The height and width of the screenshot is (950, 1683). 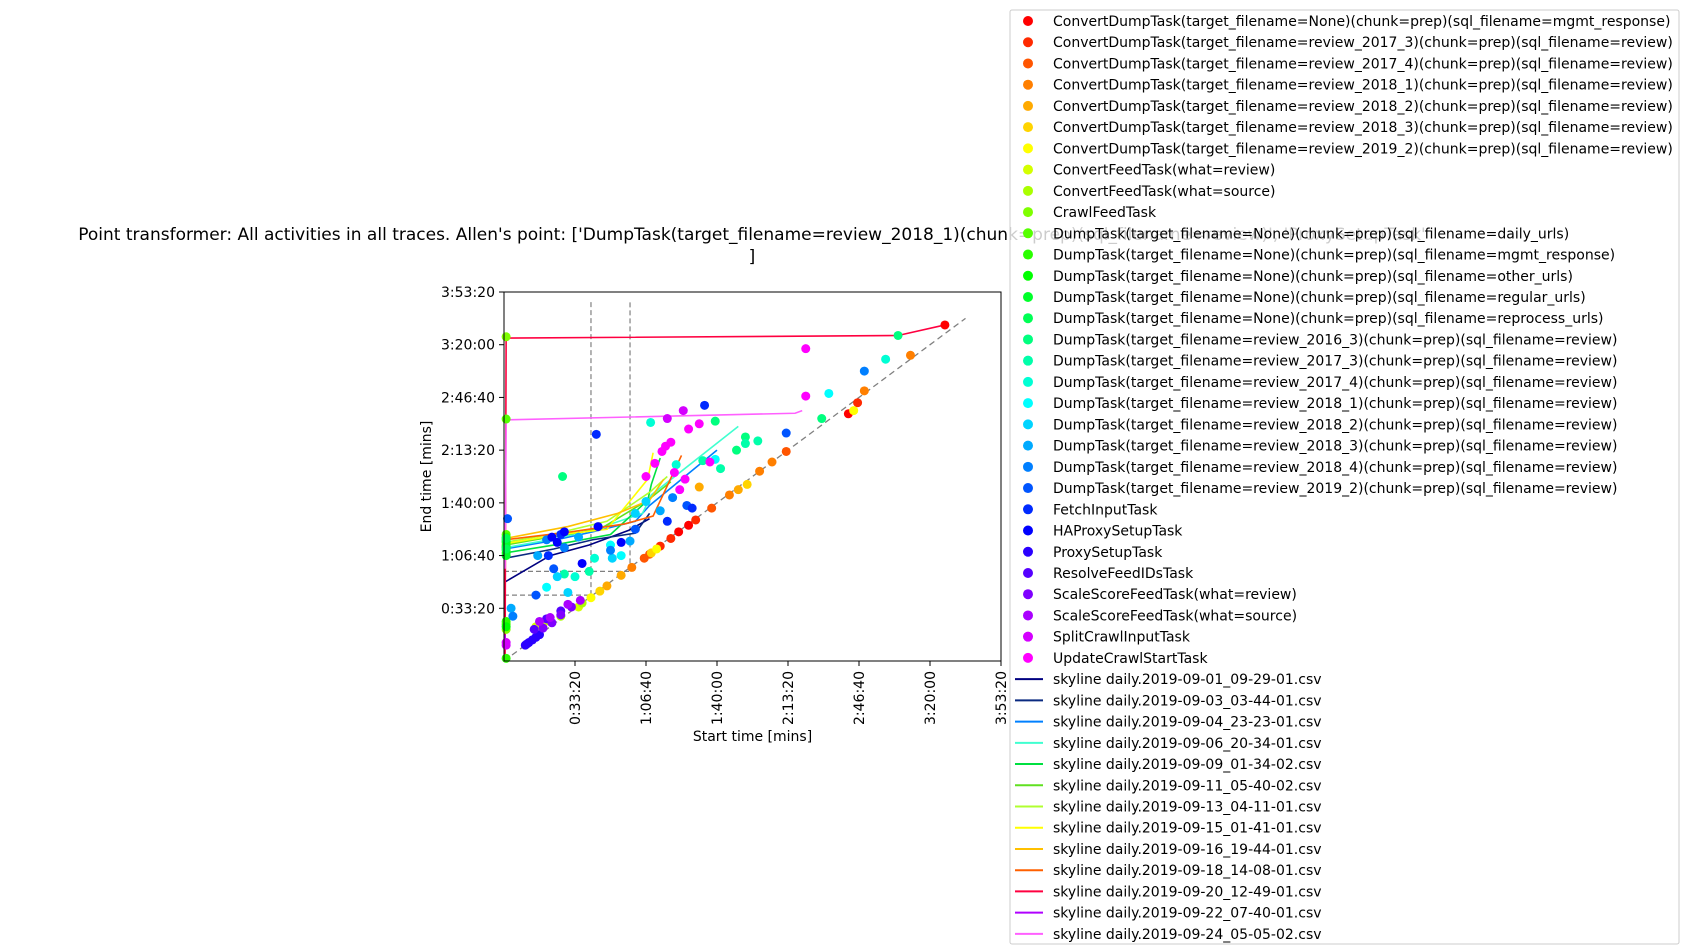 What do you see at coordinates (1187, 871) in the screenshot?
I see `legend-label-41: skyline daily.2019-09-18_14-08-01.csv` at bounding box center [1187, 871].